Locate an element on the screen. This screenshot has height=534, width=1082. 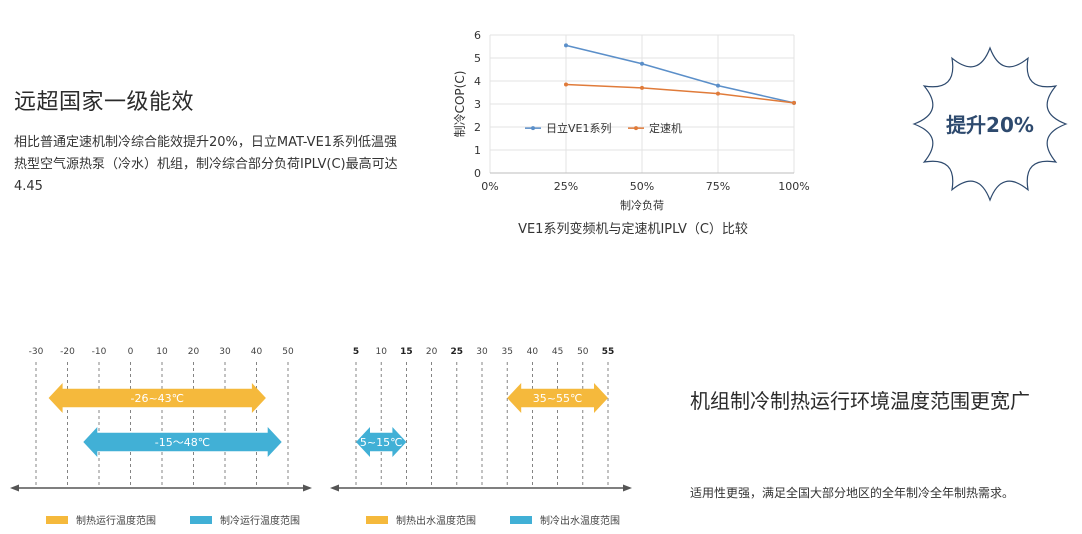
legend-item-cool: 制冷运行温度范围 is located at coordinates (245, 519).